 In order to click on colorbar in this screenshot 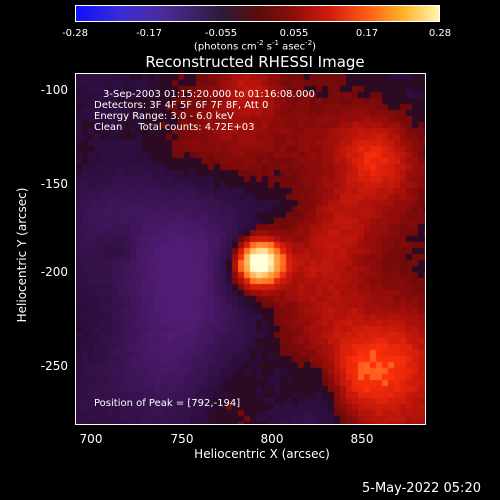, I will do `click(257, 13)`.